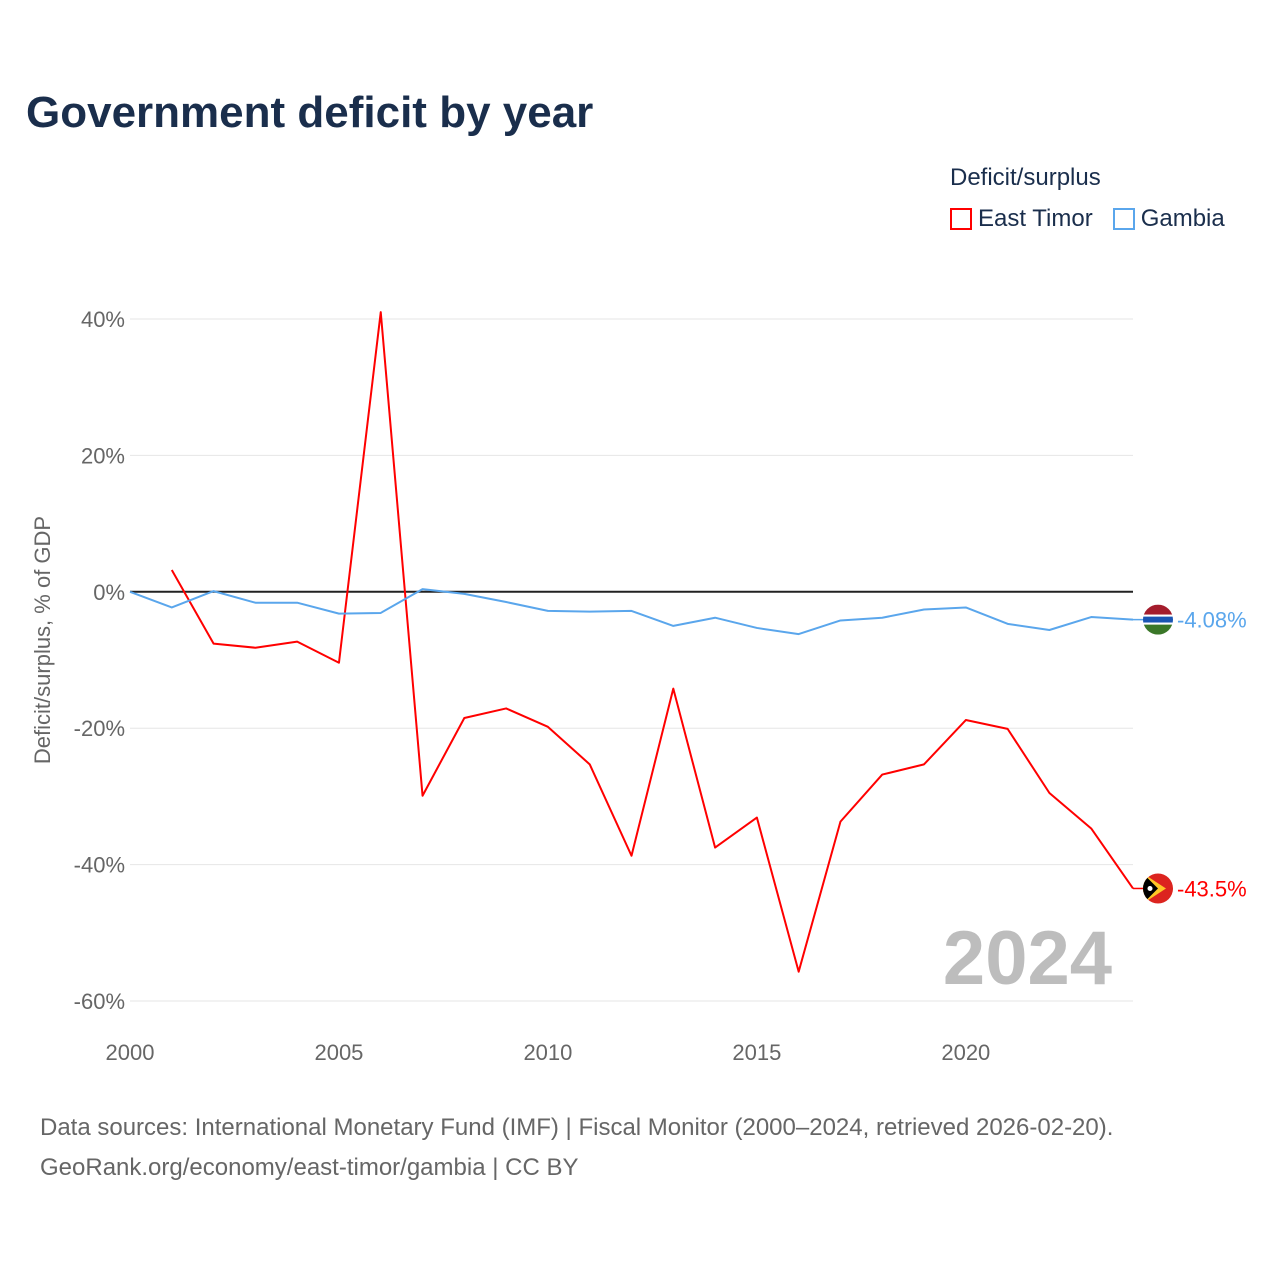 The image size is (1280, 1280). I want to click on legend-item-east-timor: East Timor, so click(1021, 219).